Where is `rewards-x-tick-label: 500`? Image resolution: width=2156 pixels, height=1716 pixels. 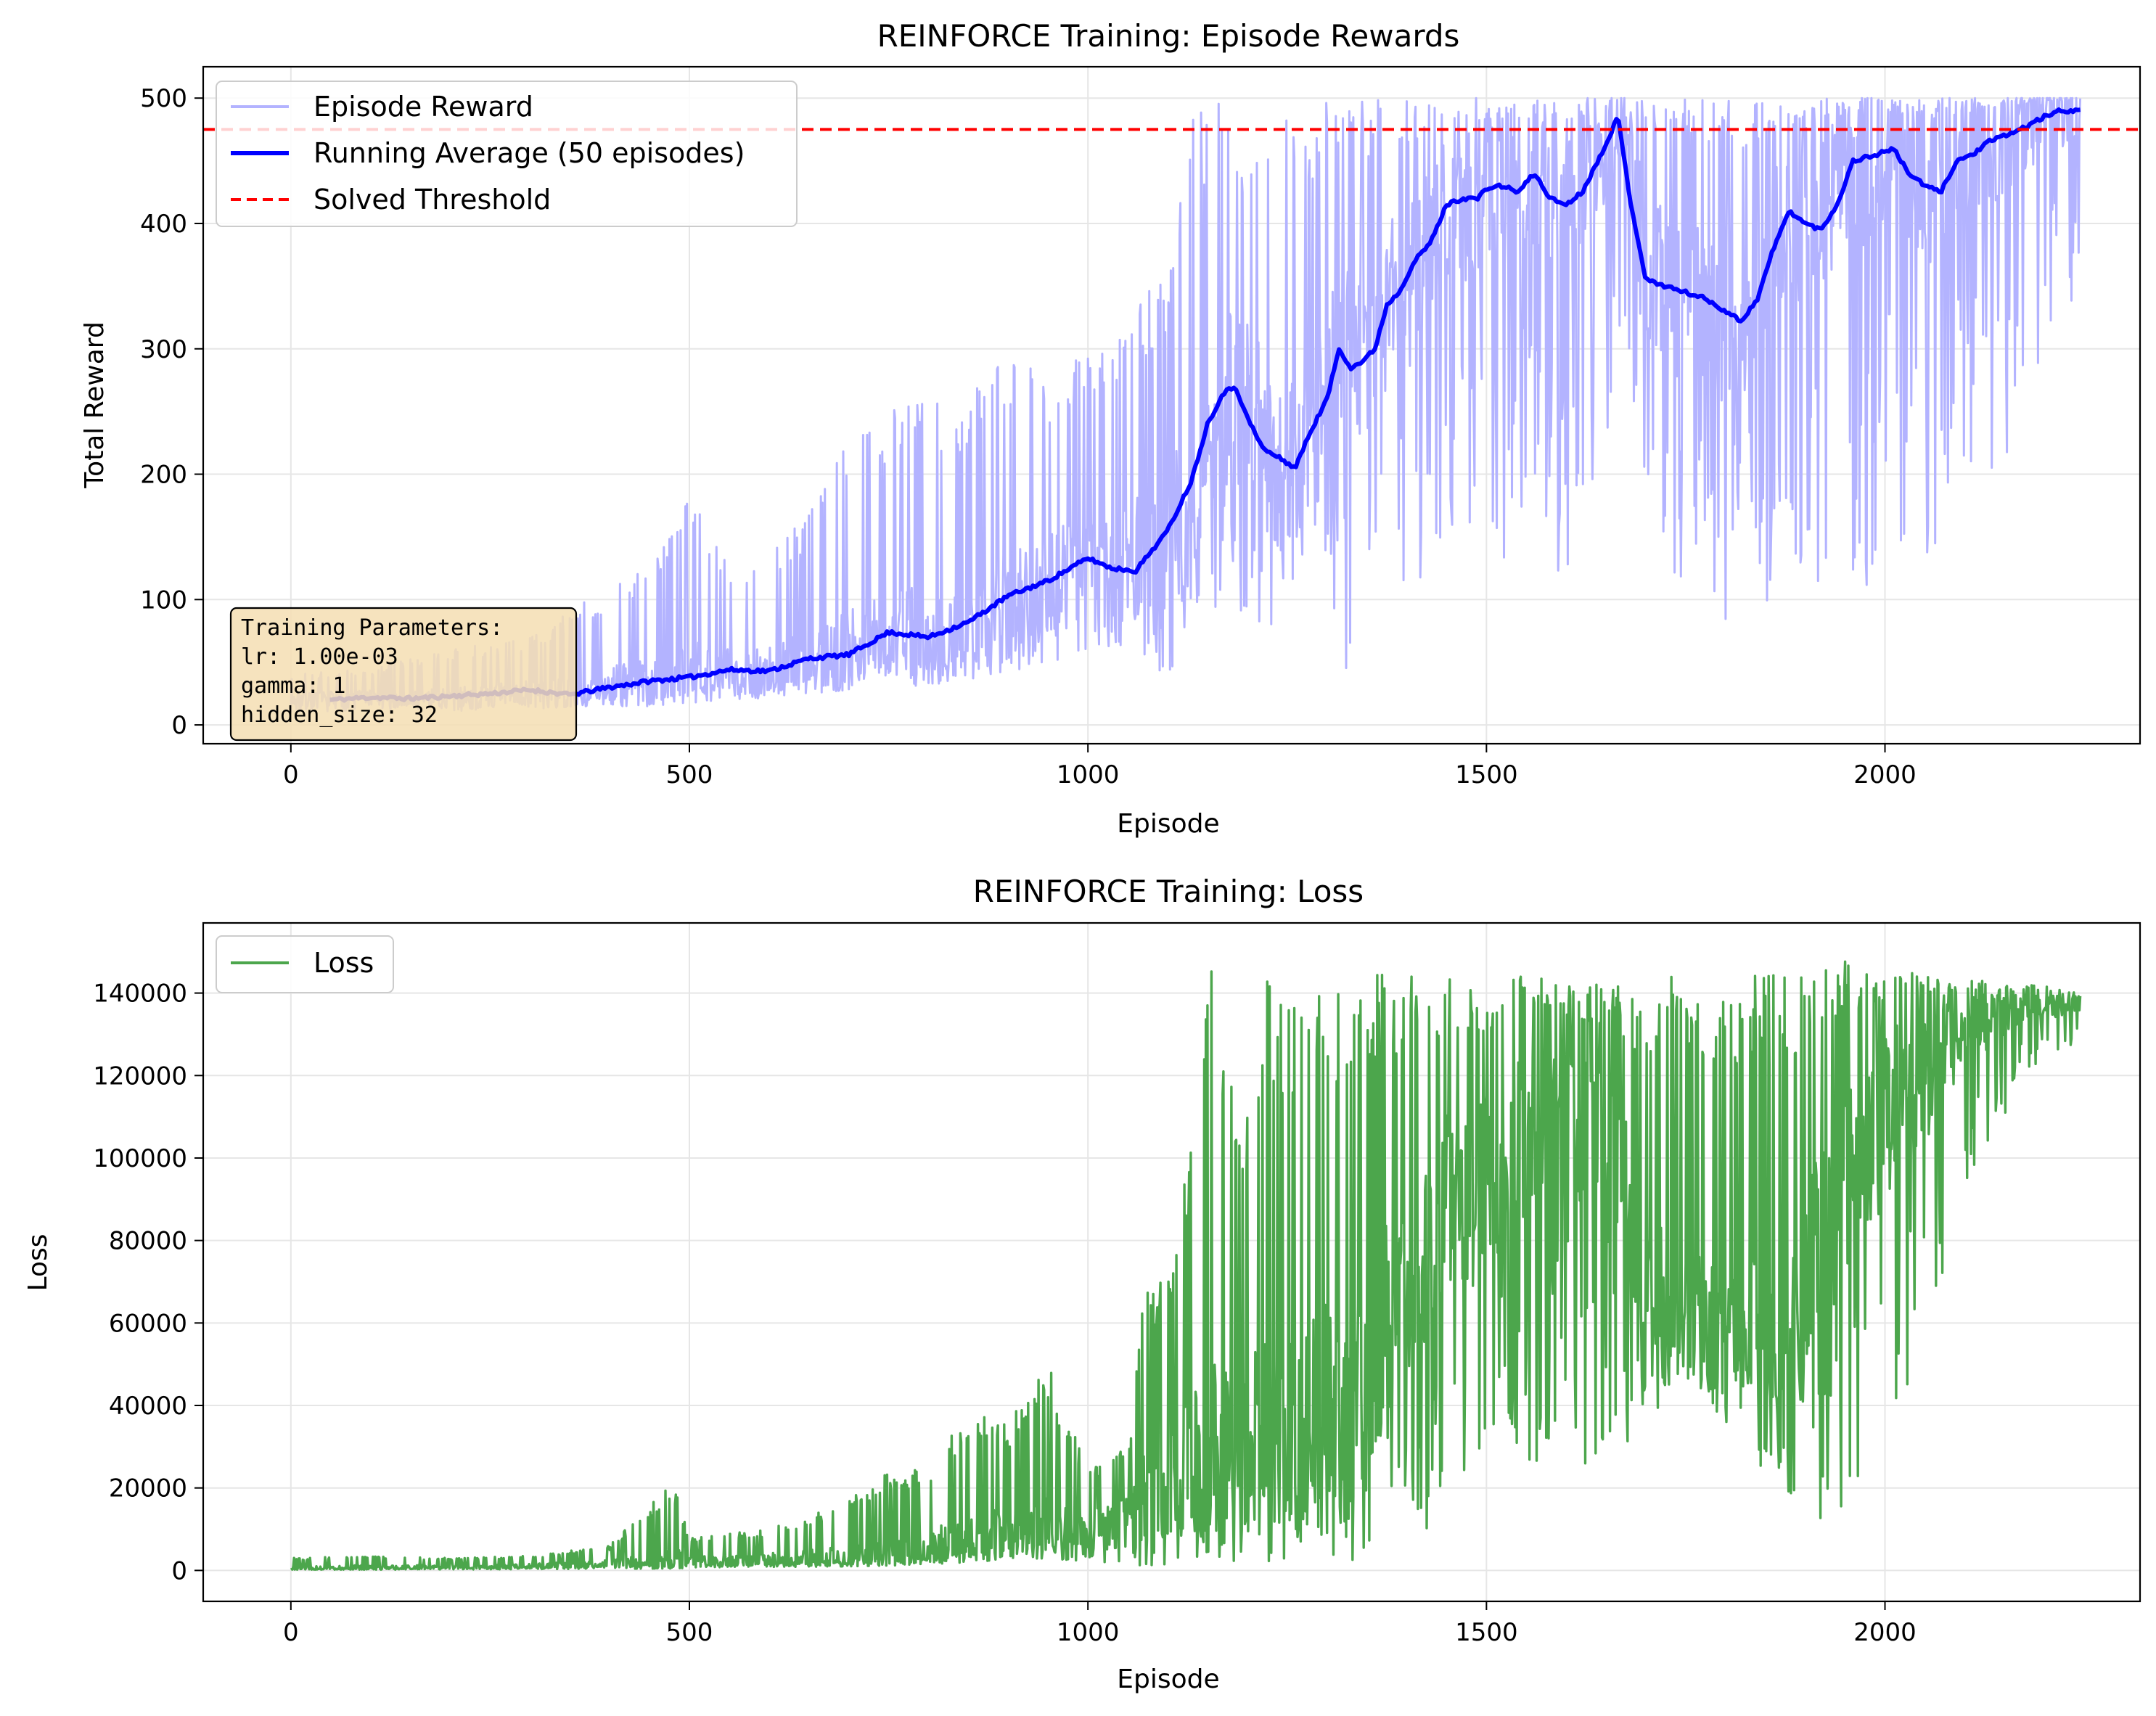
rewards-x-tick-label: 500 is located at coordinates (689, 775).